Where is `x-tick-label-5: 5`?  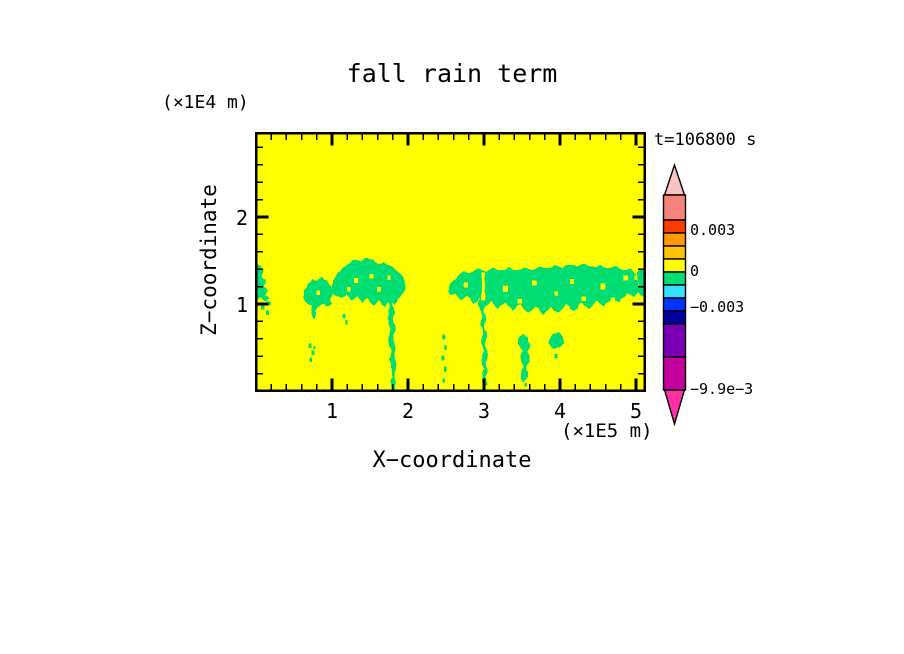
x-tick-label-5: 5 is located at coordinates (636, 411).